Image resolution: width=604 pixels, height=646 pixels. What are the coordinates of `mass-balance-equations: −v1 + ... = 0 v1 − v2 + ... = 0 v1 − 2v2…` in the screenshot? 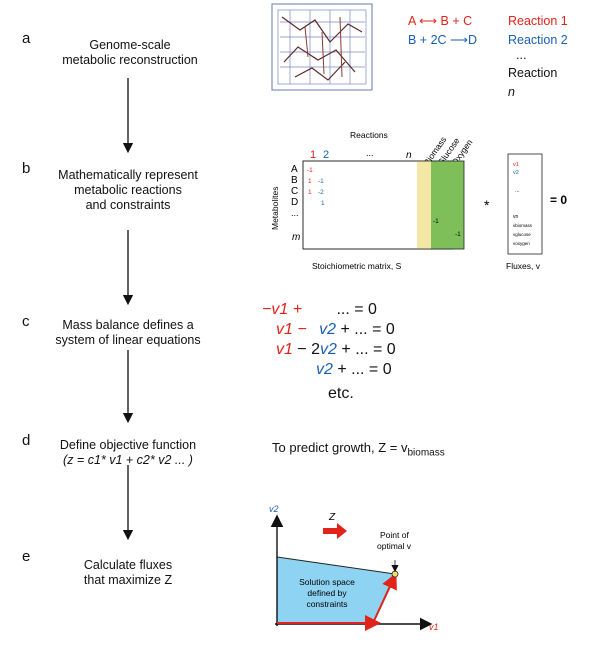 It's located at (329, 352).